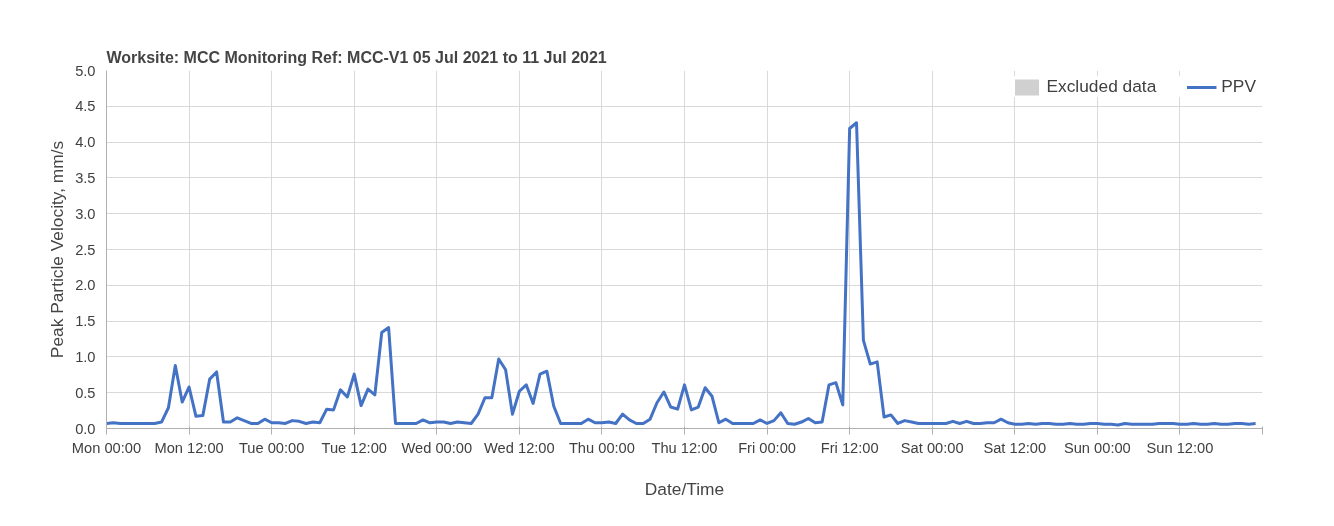 The image size is (1334, 526). What do you see at coordinates (519, 447) in the screenshot?
I see `x-tick-label: Wed 12:00` at bounding box center [519, 447].